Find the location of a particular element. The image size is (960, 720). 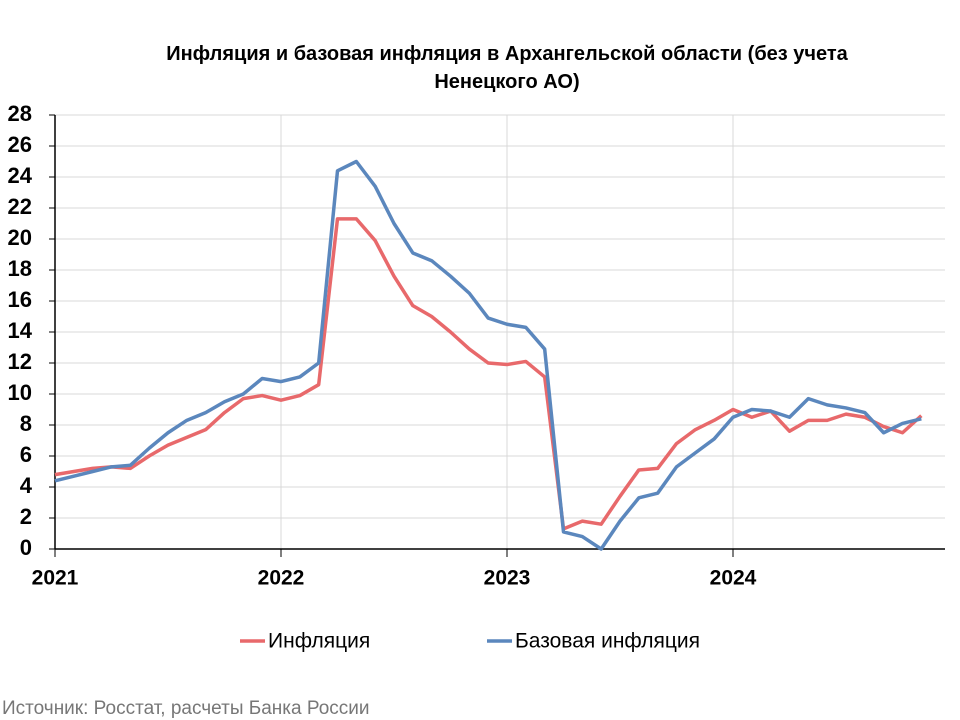

y-tick-label: 2 is located at coordinates (26, 516).